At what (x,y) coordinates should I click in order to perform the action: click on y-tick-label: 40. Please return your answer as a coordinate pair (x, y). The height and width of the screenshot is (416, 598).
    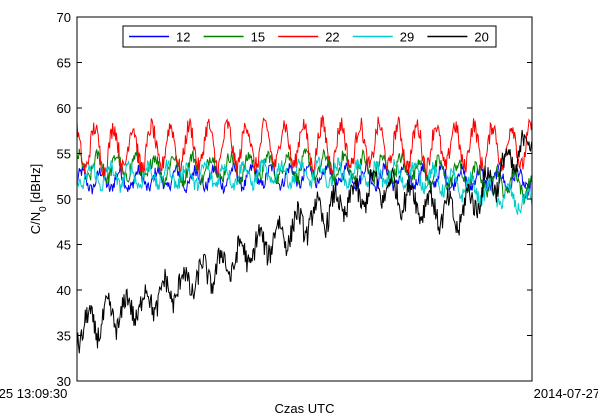
    Looking at the image, I should click on (64, 290).